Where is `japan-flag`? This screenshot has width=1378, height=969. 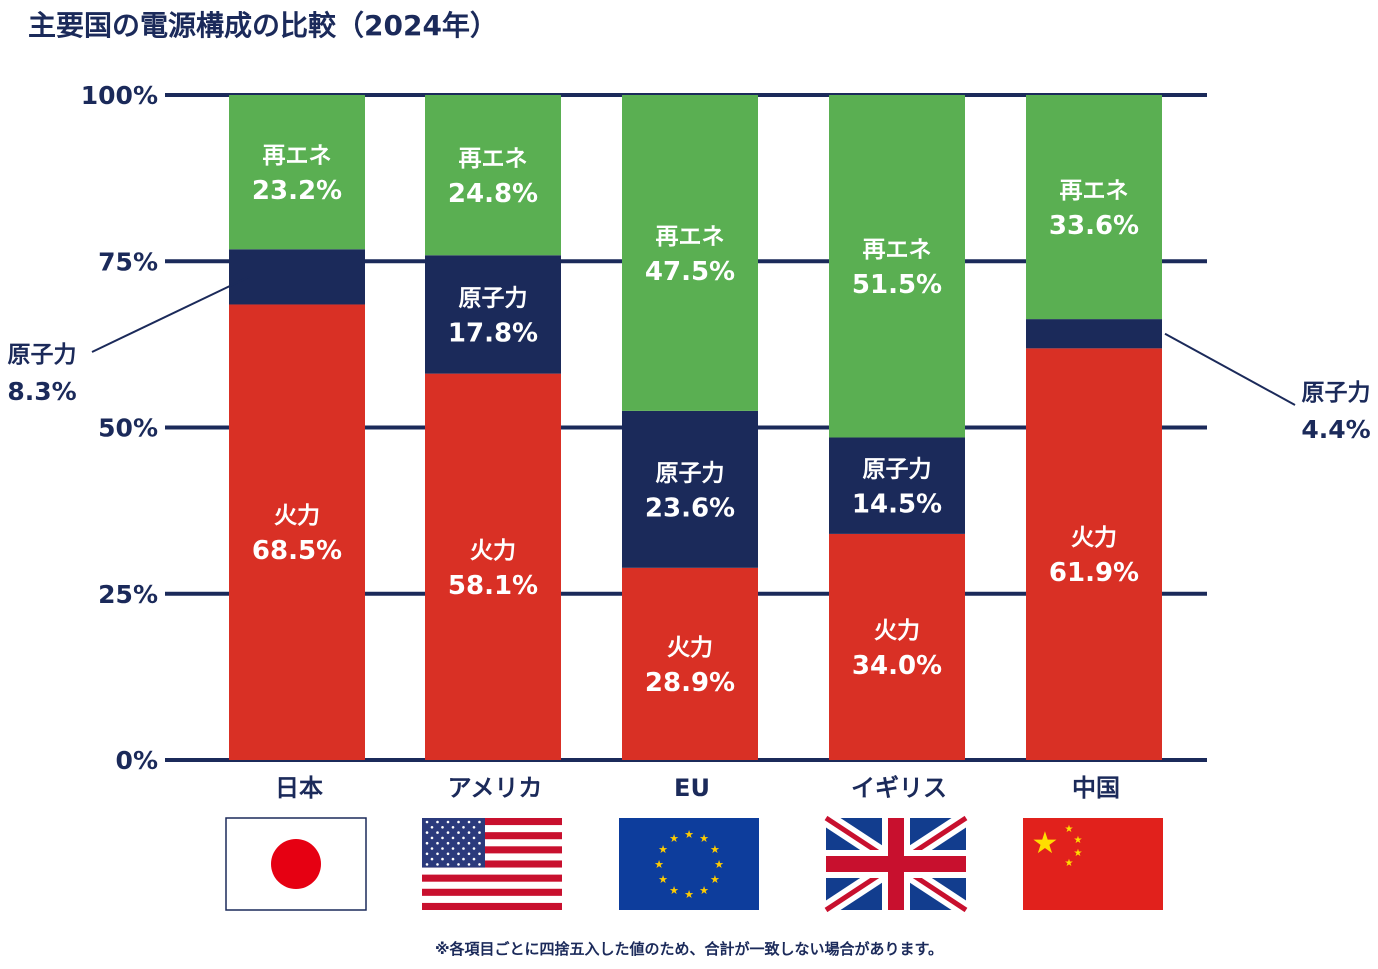 japan-flag is located at coordinates (296, 864).